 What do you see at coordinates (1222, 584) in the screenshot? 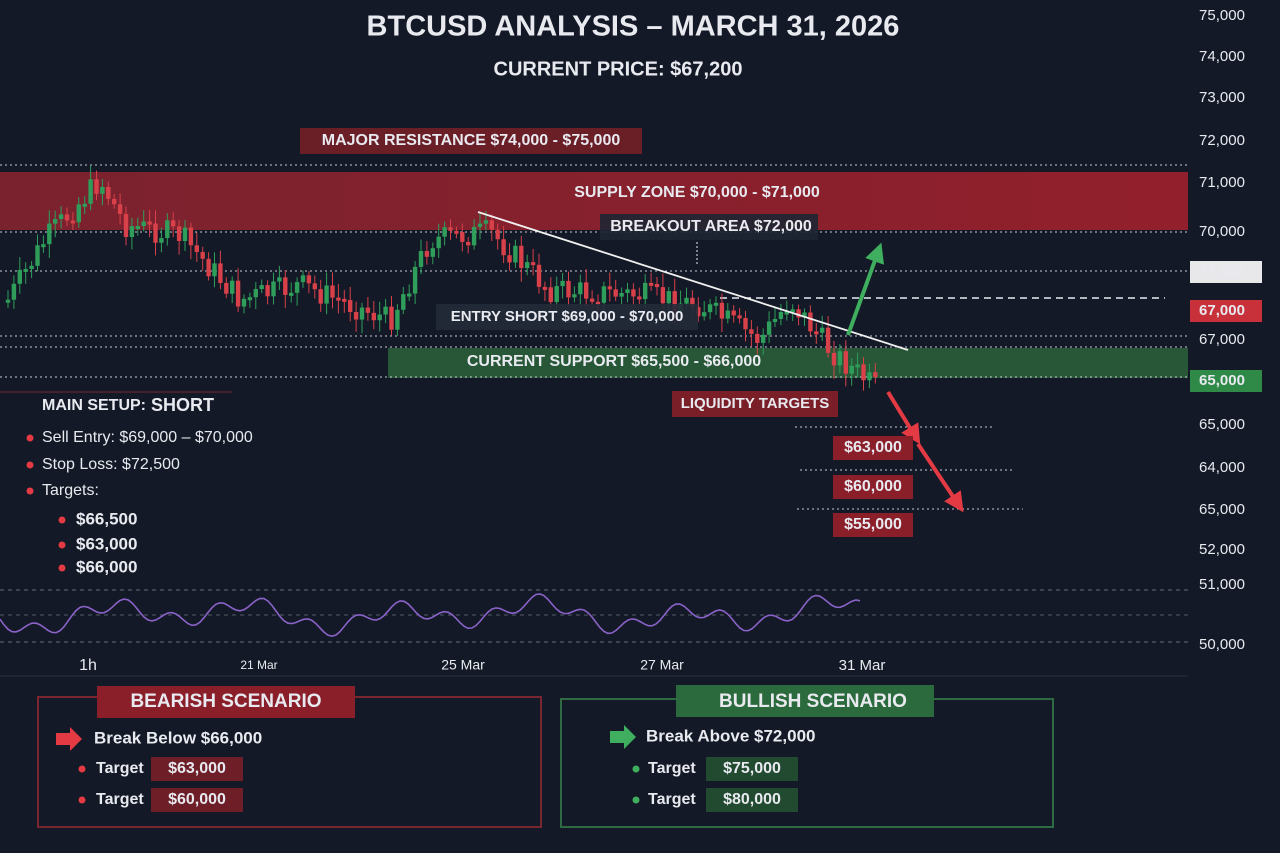
I see `price-label: 51,000` at bounding box center [1222, 584].